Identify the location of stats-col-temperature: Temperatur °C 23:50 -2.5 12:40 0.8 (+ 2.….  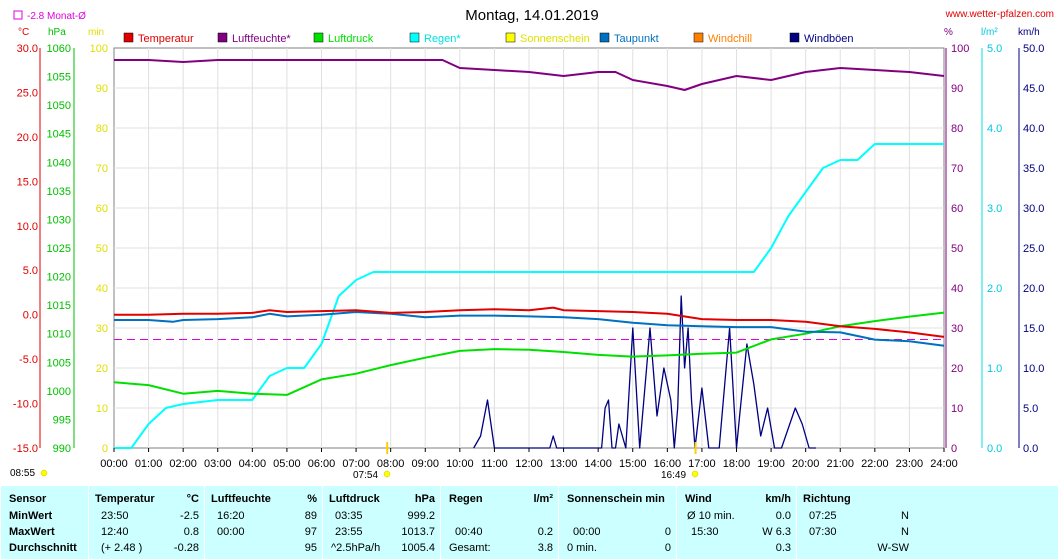
(146, 522).